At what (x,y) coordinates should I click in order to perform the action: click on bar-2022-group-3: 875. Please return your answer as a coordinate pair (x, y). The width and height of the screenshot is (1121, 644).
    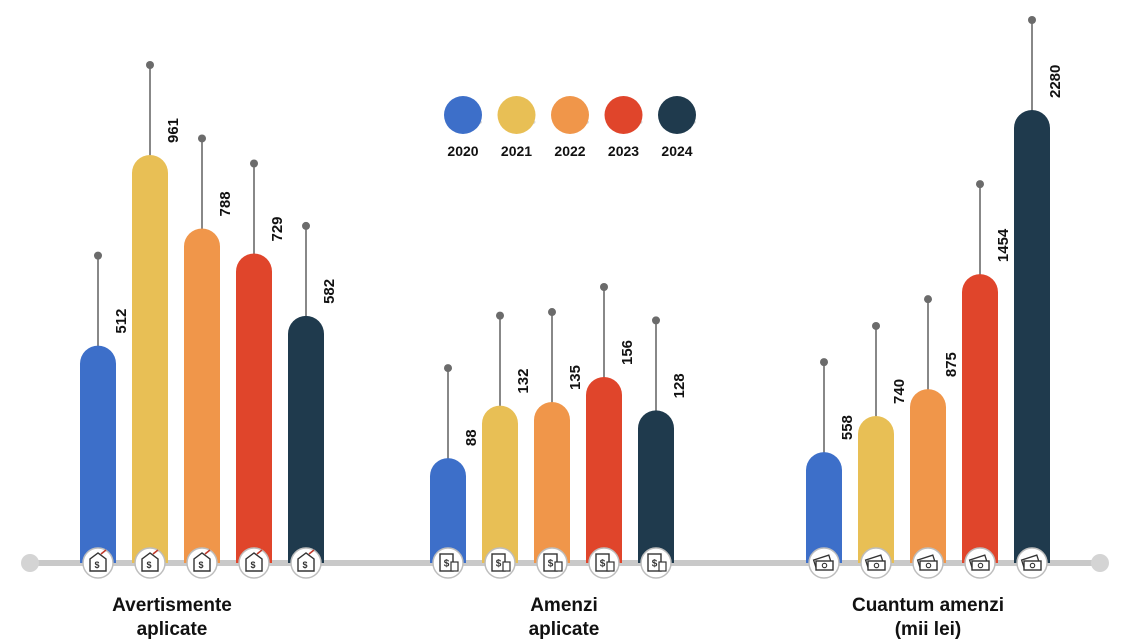
    Looking at the image, I should click on (935, 437).